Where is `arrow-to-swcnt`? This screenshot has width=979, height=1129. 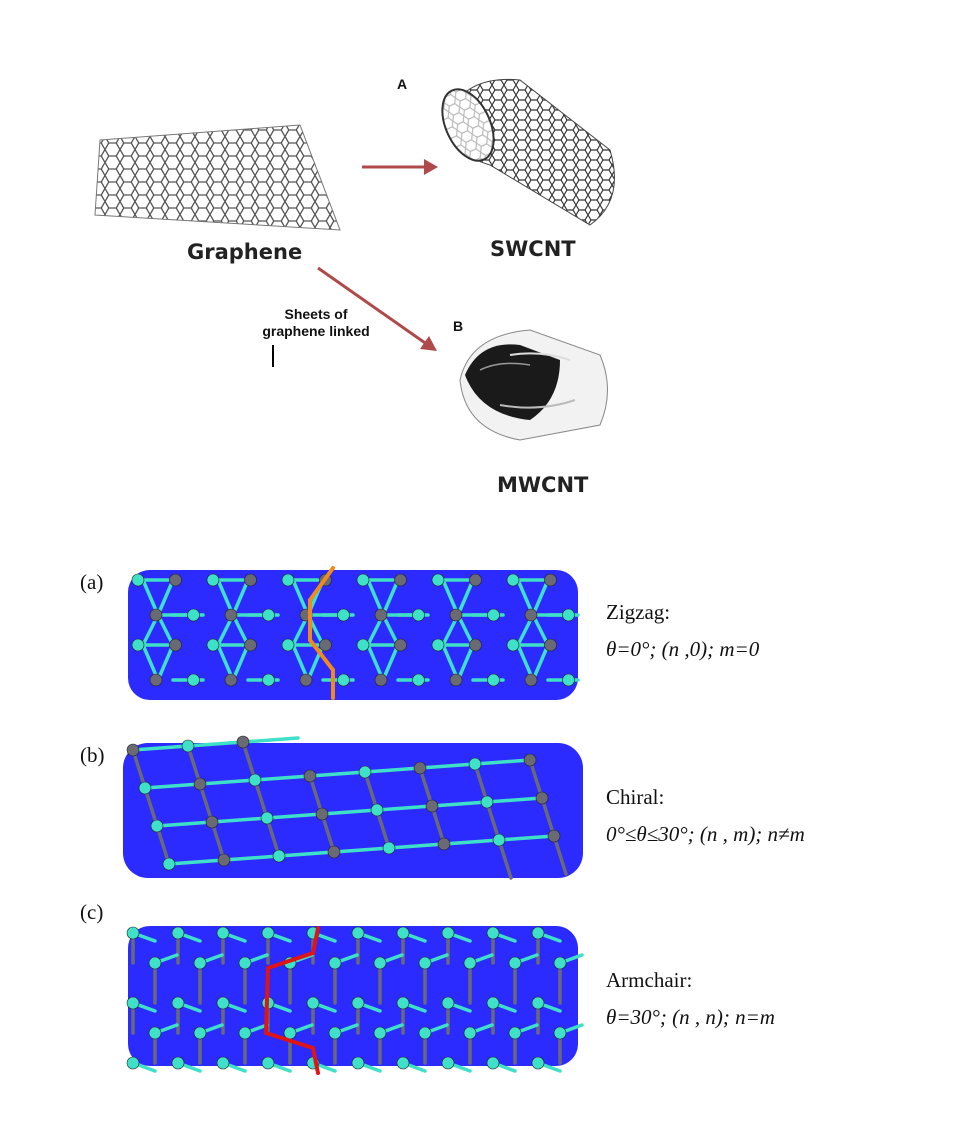
arrow-to-swcnt is located at coordinates (400, 167).